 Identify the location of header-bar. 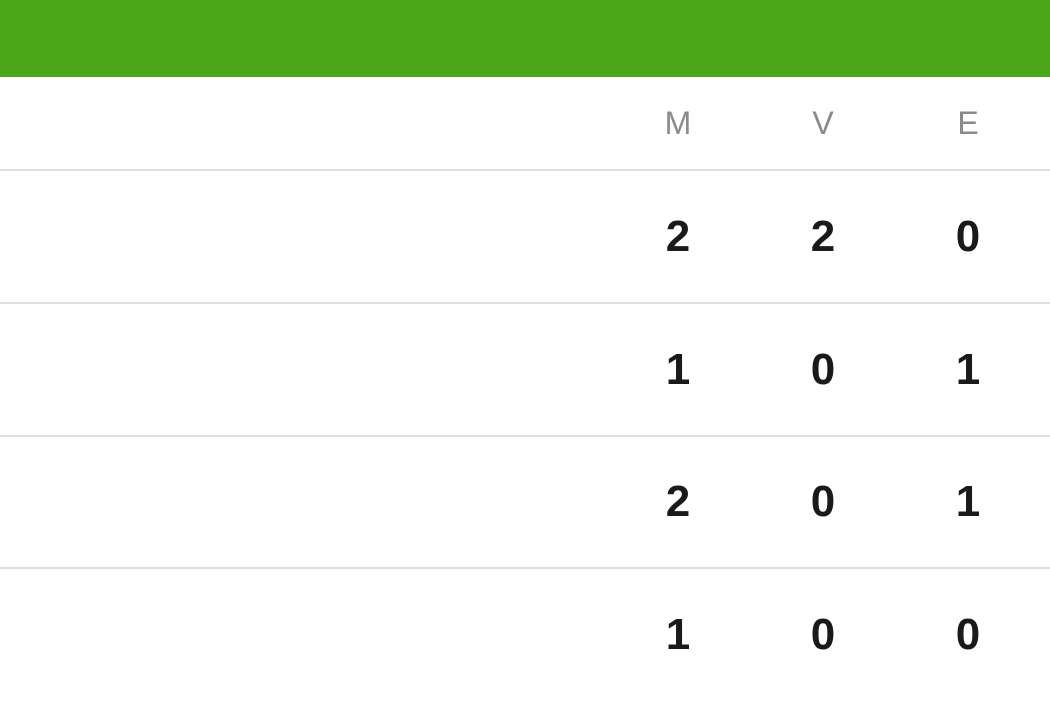
(525, 38).